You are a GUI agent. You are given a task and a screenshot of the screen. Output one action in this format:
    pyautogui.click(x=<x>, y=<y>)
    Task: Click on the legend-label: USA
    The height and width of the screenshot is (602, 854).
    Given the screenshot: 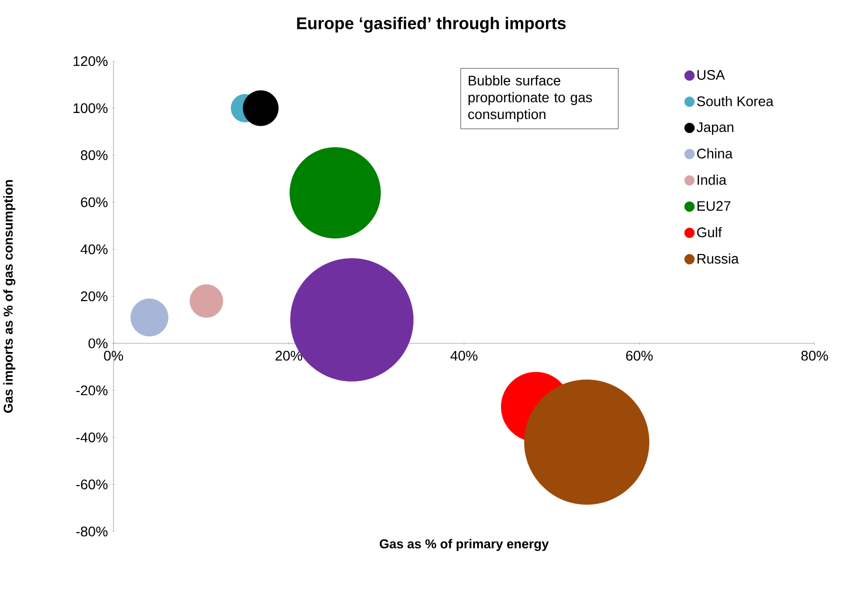 What is the action you would take?
    pyautogui.click(x=711, y=75)
    